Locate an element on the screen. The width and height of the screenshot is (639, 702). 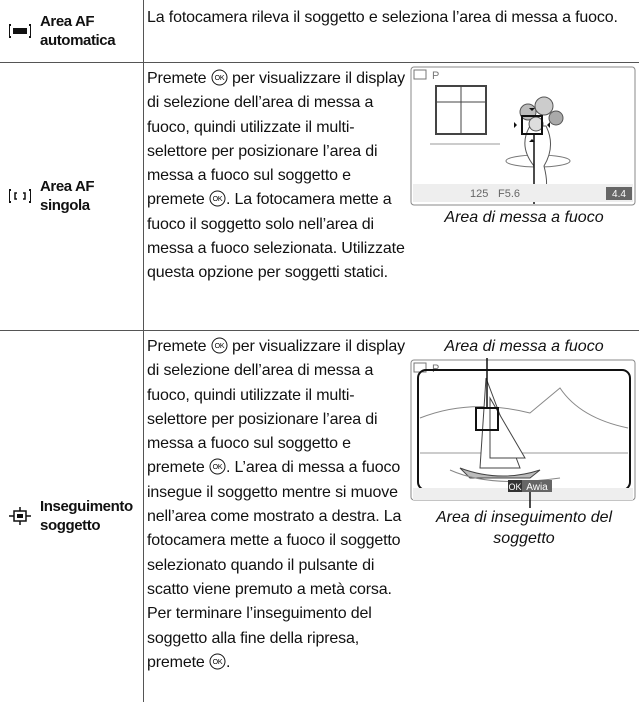
shutter: 125 is located at coordinates (479, 194).